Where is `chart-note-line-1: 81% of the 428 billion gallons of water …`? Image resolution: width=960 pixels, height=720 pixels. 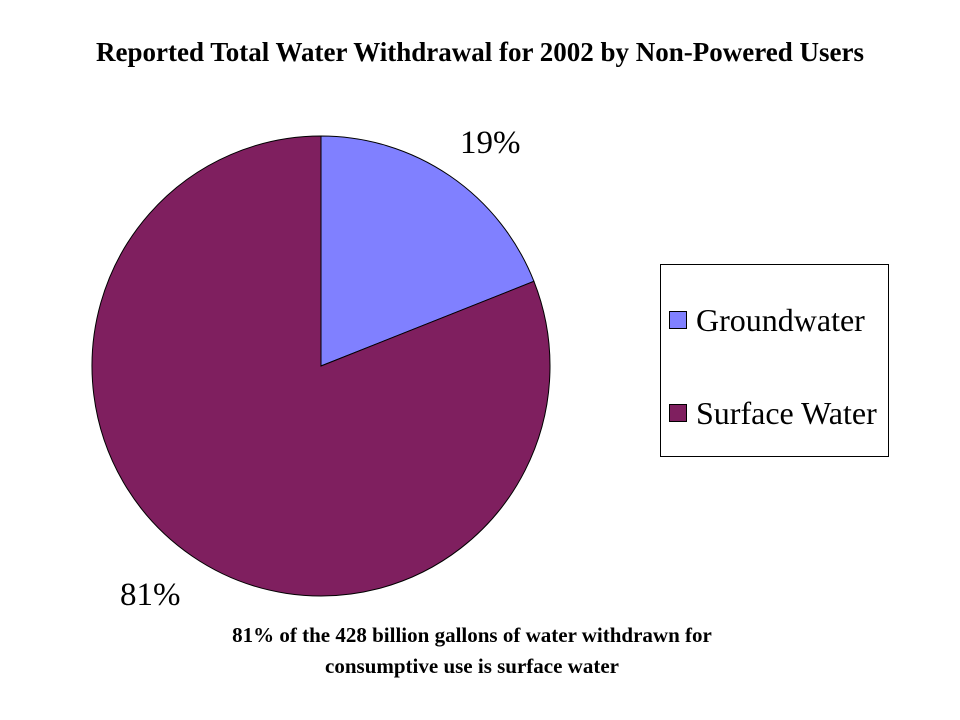 chart-note-line-1: 81% of the 428 billion gallons of water … is located at coordinates (472, 635).